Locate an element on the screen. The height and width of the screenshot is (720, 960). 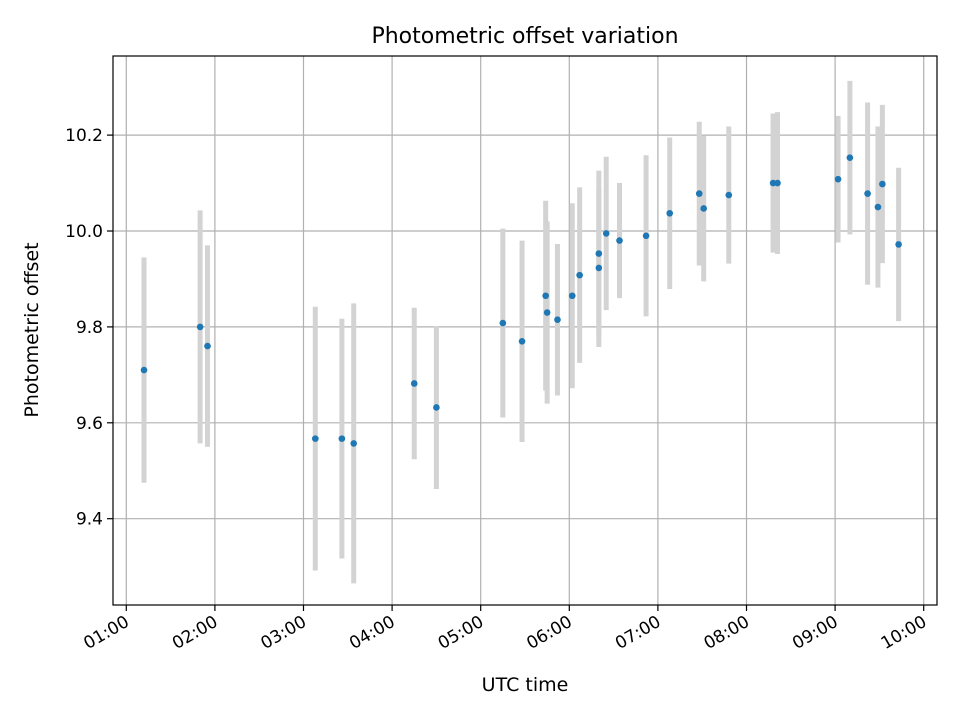
y-tick-label: 9.8 is located at coordinates (89, 328).